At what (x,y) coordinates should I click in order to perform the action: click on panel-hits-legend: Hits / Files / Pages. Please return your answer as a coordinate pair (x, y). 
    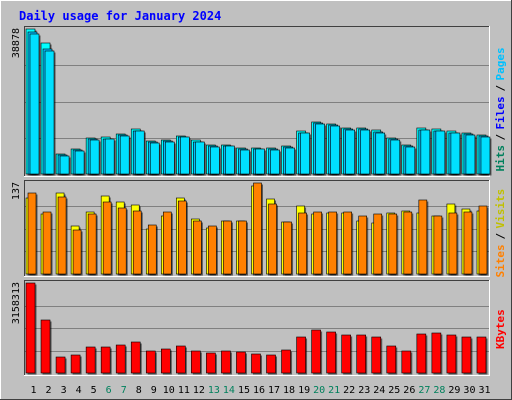
    Looking at the image, I should click on (500, 109).